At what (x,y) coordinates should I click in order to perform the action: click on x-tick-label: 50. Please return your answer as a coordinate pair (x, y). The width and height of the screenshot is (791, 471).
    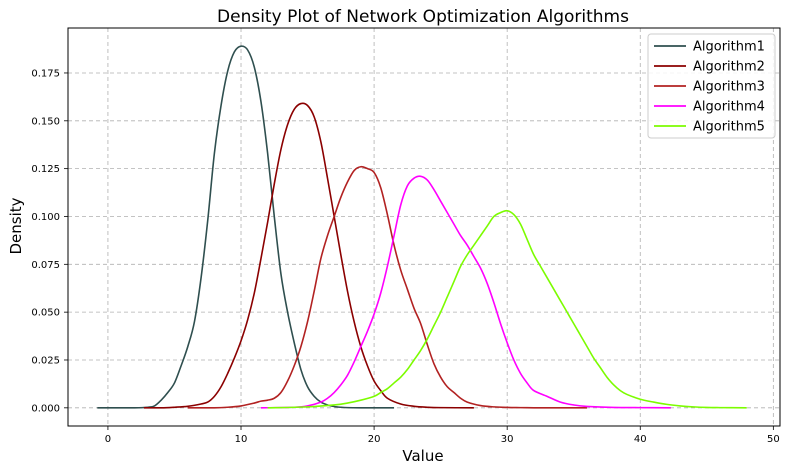
    Looking at the image, I should click on (773, 439).